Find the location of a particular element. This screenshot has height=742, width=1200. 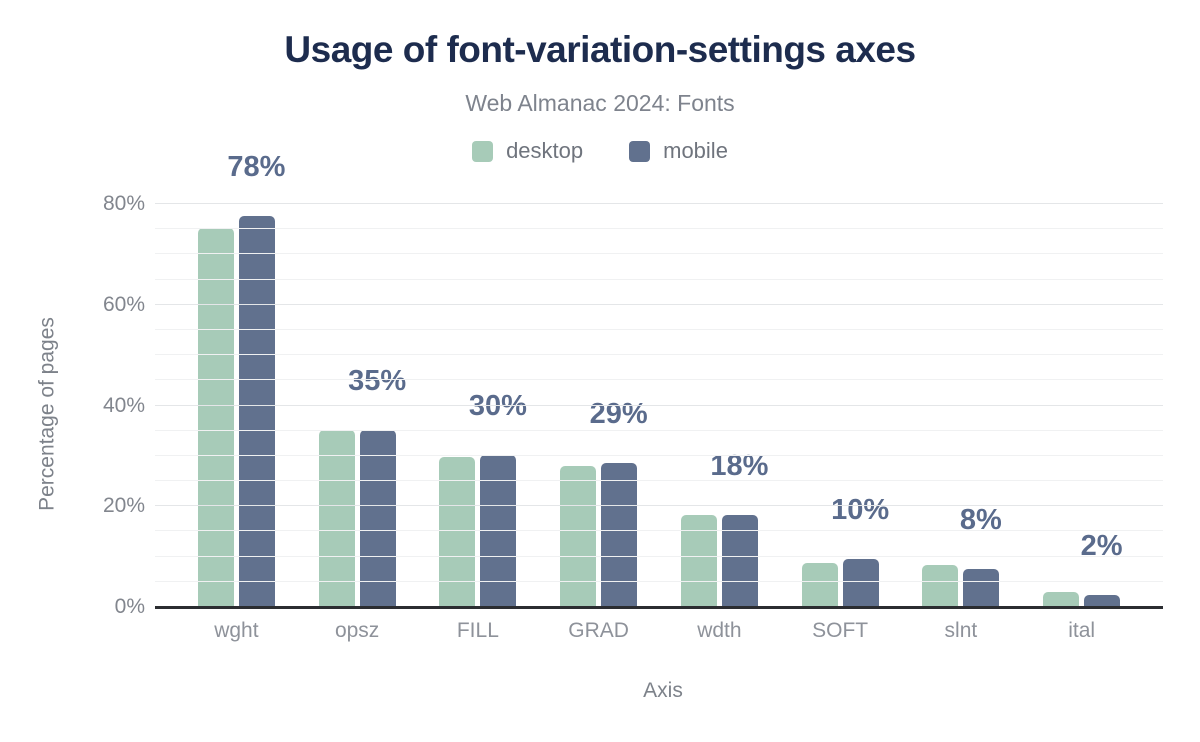

x-axis-title: Axis is located at coordinates (663, 690).